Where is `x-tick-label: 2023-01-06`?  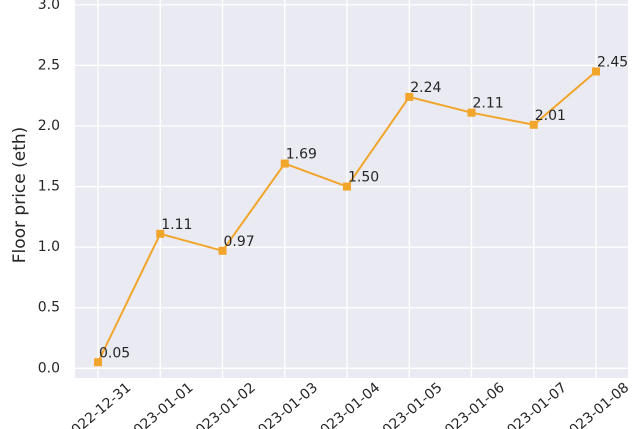
x-tick-label: 2023-01-06 is located at coordinates (471, 404).